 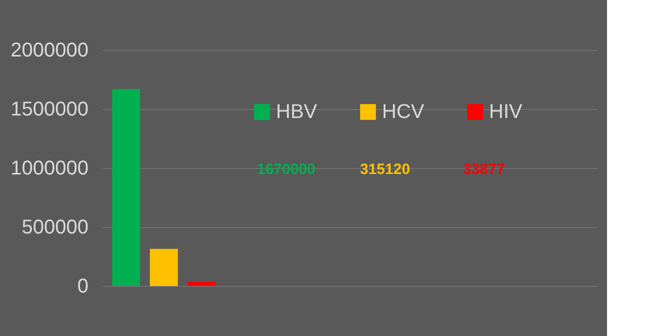 I want to click on y-tick-label: 500000, so click(x=55, y=227).